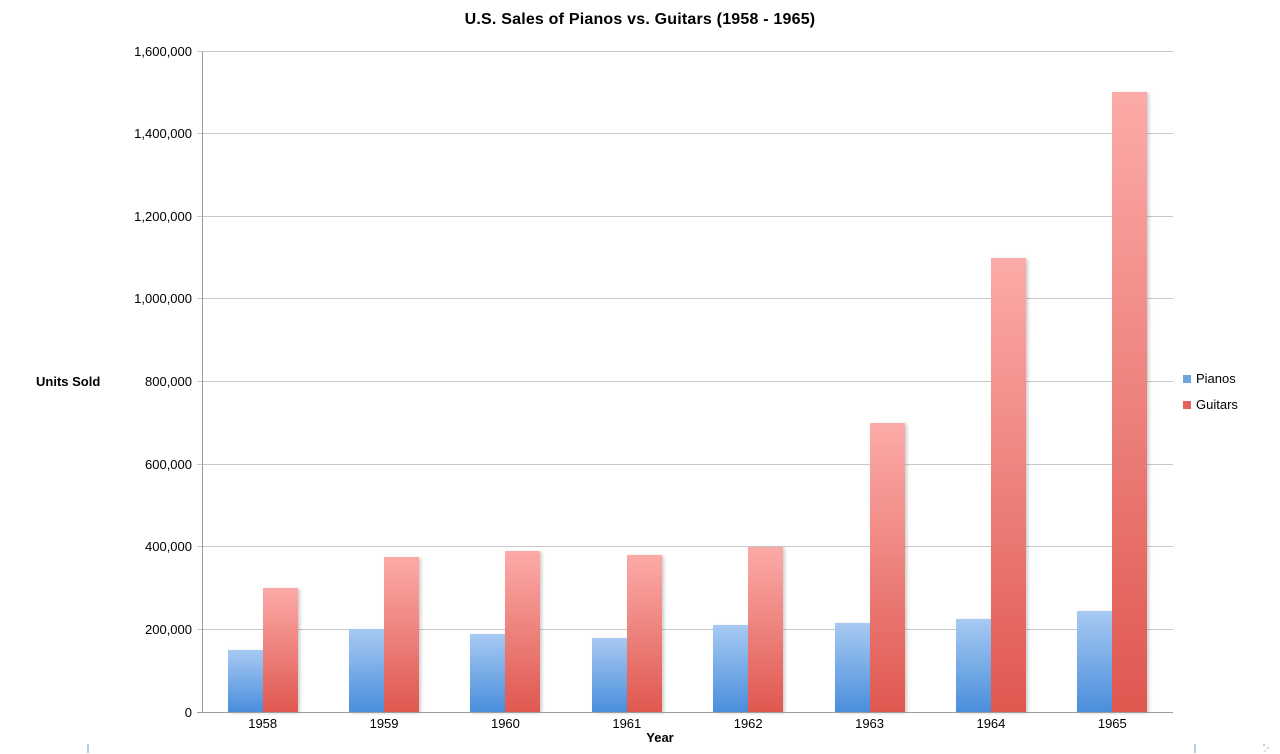 This screenshot has height=754, width=1280. What do you see at coordinates (523, 631) in the screenshot?
I see `bar-guitars-1960` at bounding box center [523, 631].